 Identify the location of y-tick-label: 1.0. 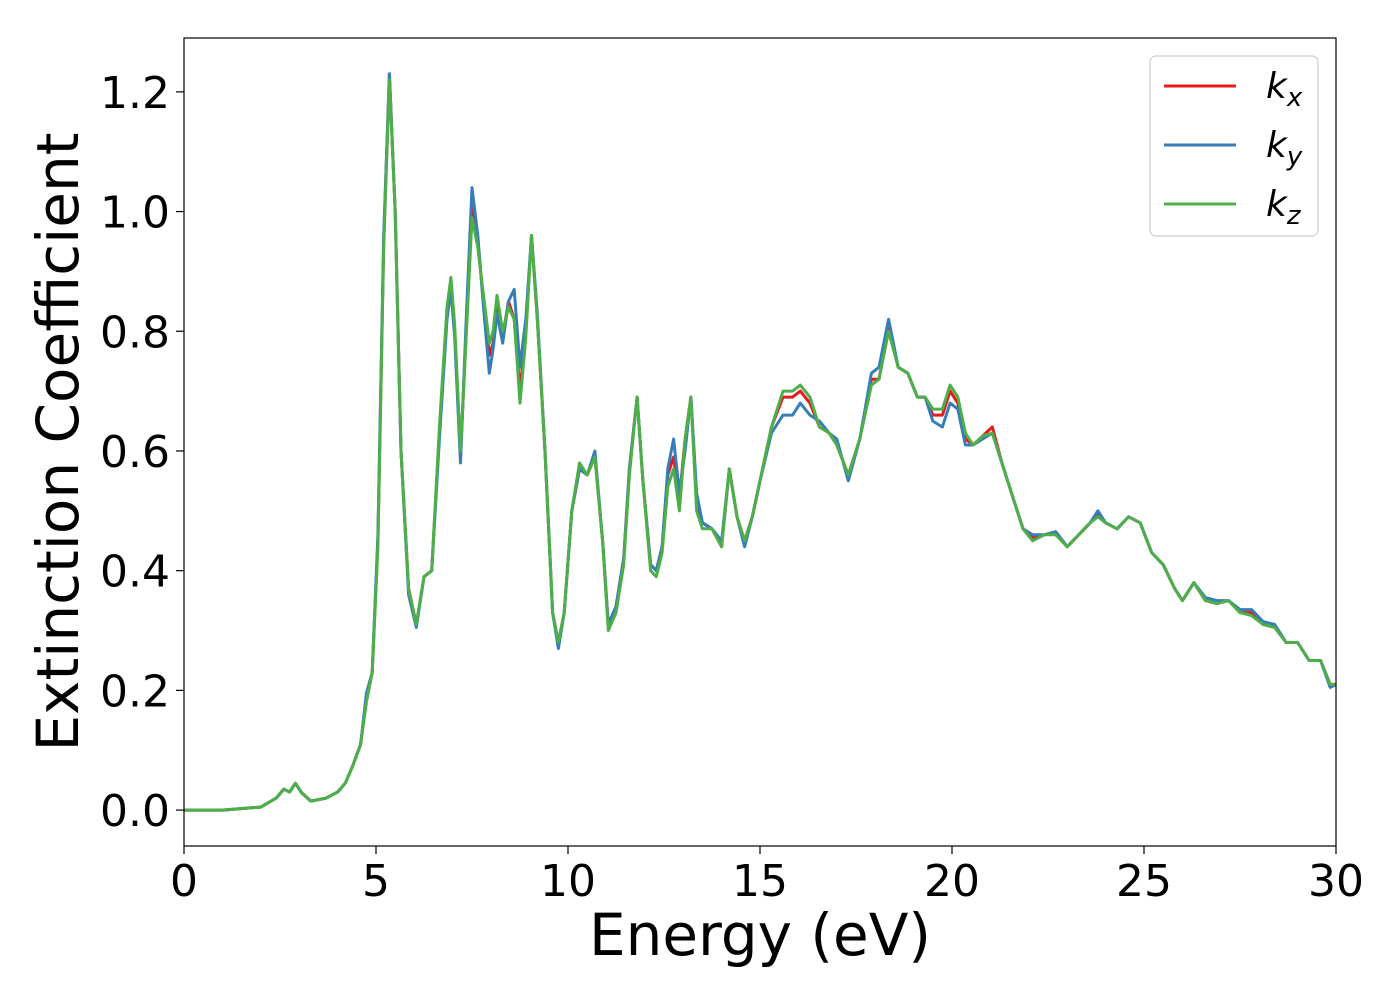
(135, 213).